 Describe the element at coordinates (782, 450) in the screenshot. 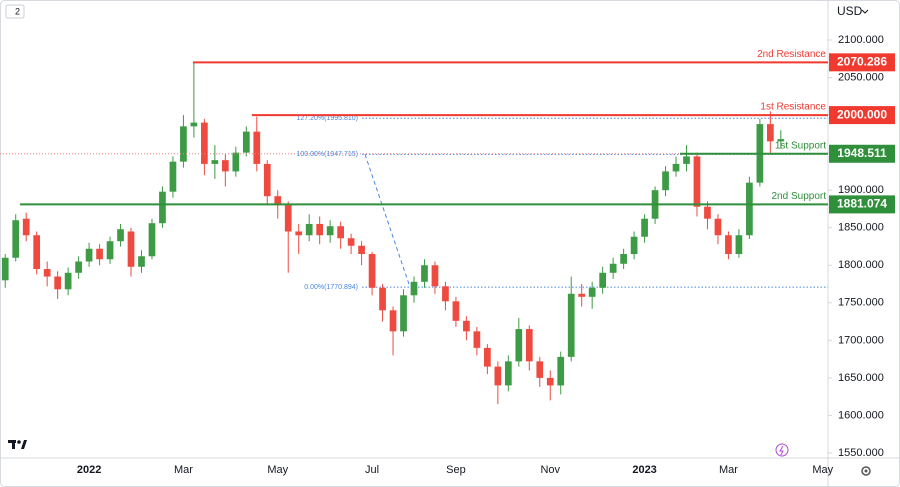

I see `lightning-icon` at that location.